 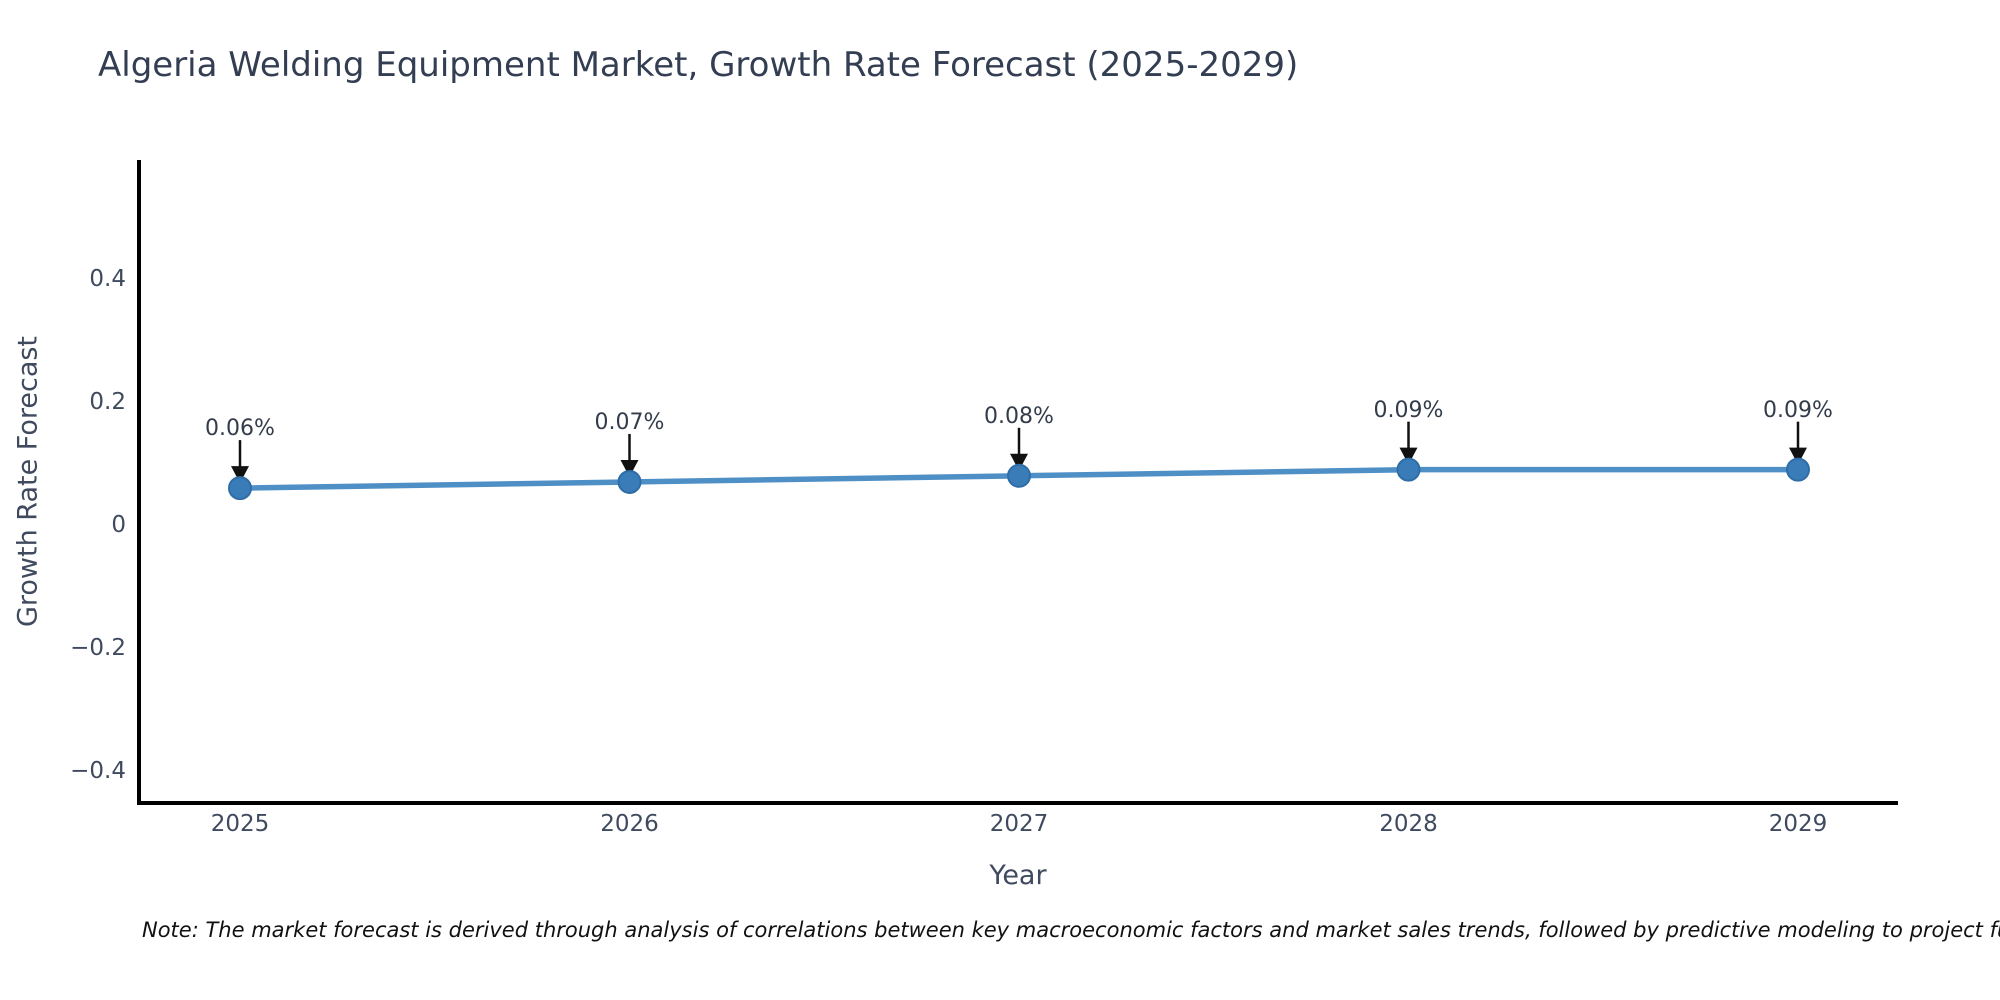 I want to click on x-axis-spine, so click(x=1017, y=803).